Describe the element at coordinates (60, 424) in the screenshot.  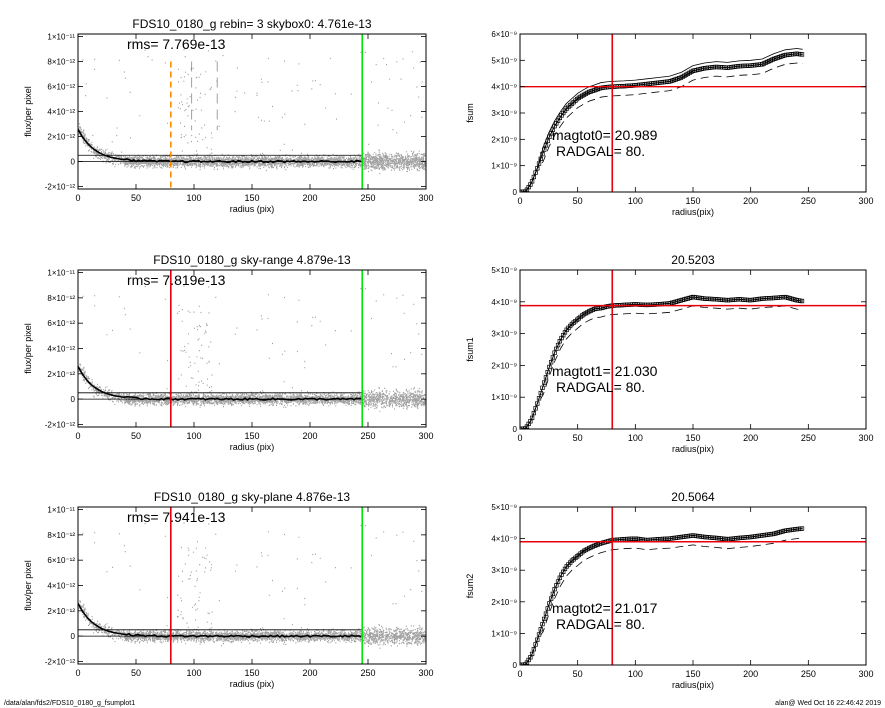
I see `y-tick-label: -2×10⁻¹²` at that location.